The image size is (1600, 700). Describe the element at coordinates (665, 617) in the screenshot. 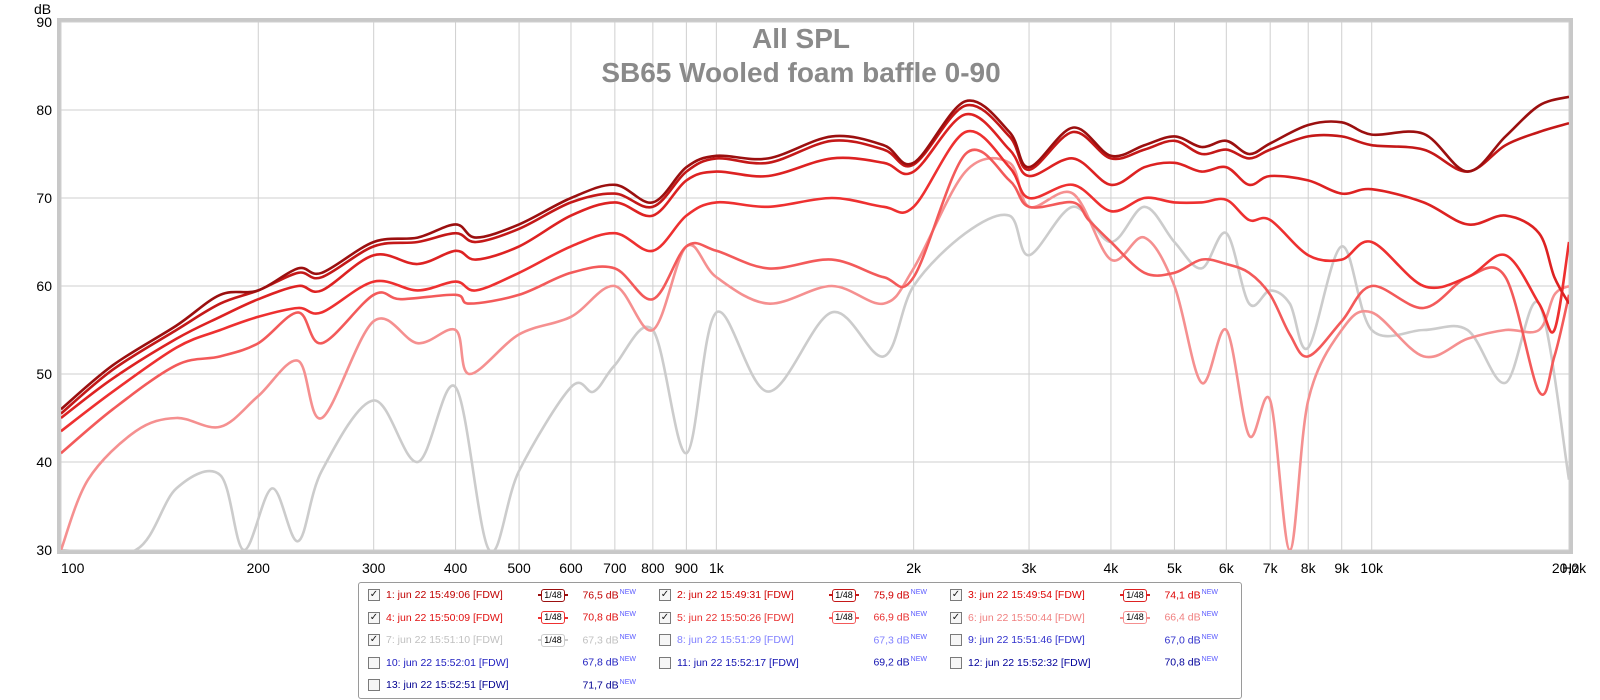

I see `legend-checkbox-5: ✓` at that location.